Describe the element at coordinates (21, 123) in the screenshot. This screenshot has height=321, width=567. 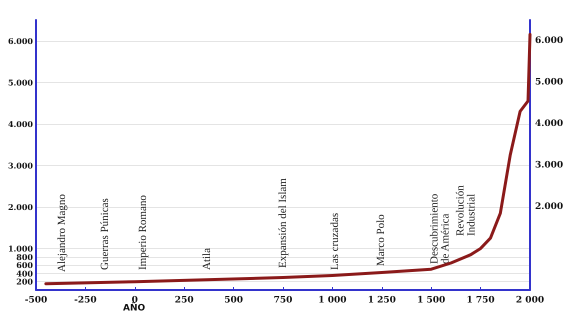
I see `y-tick-label: 4.000` at that location.